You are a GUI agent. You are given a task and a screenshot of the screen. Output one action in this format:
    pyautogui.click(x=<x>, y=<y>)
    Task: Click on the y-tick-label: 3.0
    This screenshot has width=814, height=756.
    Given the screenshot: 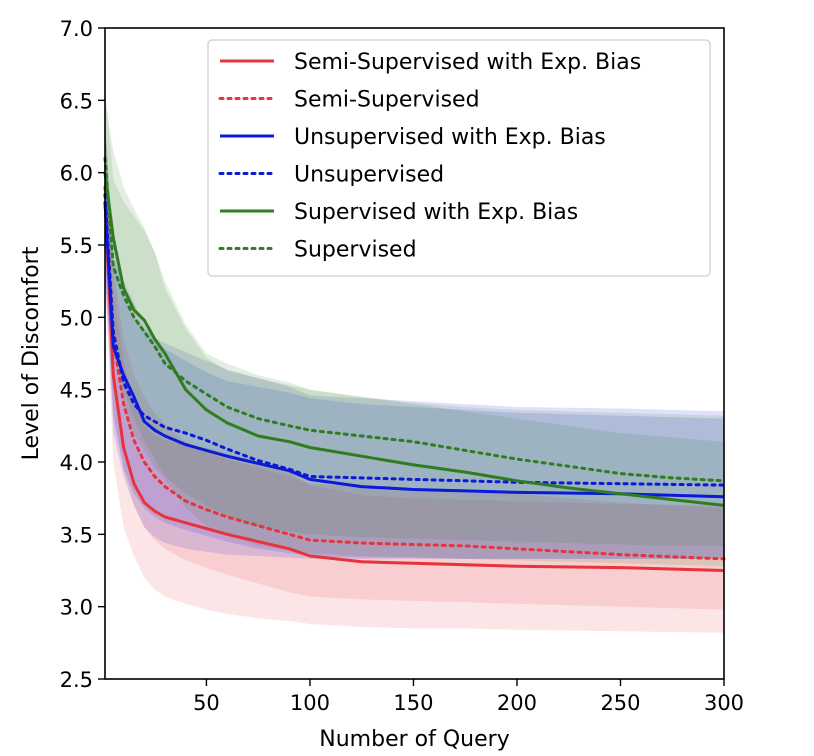 What is the action you would take?
    pyautogui.click(x=76, y=608)
    